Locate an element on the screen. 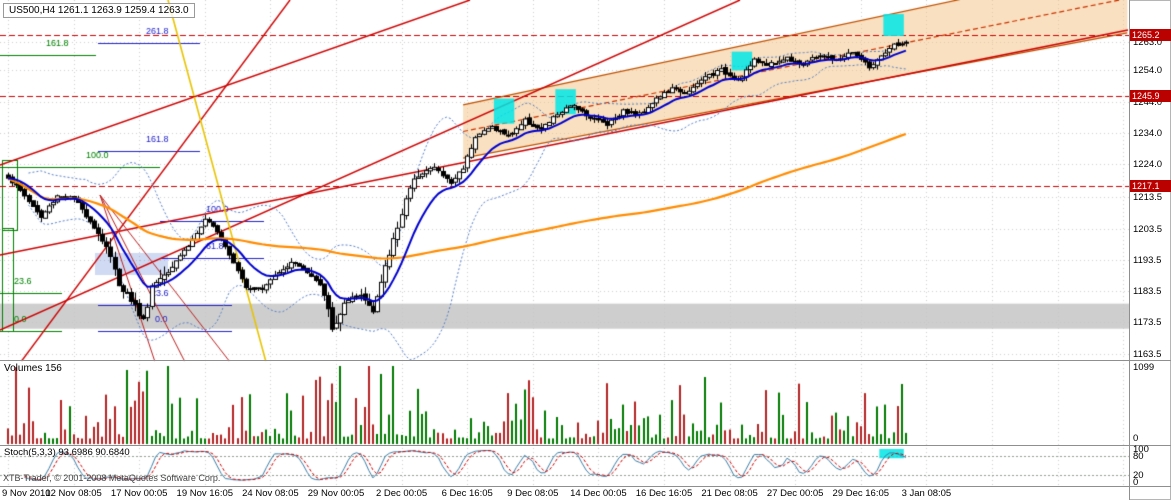  price-axis-label: 1224.0 is located at coordinates (1148, 165).